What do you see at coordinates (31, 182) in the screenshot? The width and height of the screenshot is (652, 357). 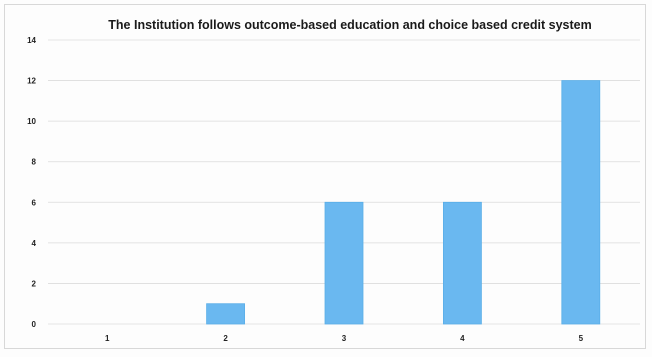 I see `y-axis-ticks: 0 2 4 6 8 10 12 14` at bounding box center [31, 182].